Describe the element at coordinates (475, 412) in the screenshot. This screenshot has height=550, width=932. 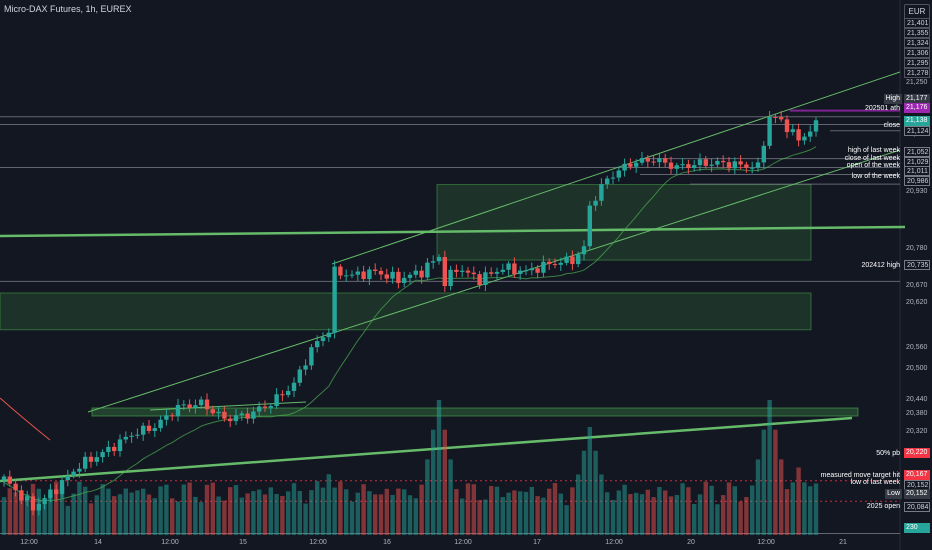
I see `zone-lower` at that location.